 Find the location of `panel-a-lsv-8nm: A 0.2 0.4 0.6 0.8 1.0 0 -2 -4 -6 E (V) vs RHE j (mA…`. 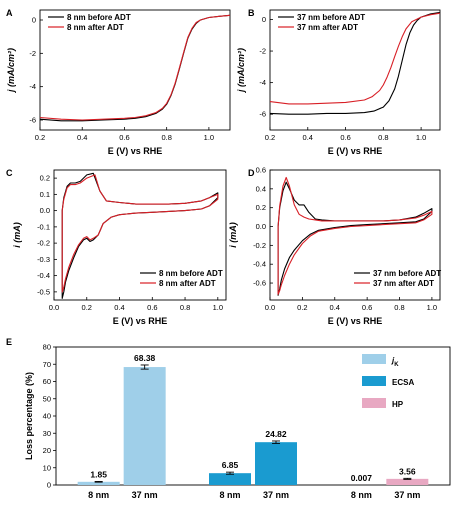

panel-a-lsv-8nm: A 0.2 0.4 0.6 0.8 1.0 0 -2 -4 -6 E (V) vs RHE j (mA… is located at coordinates (118, 82).